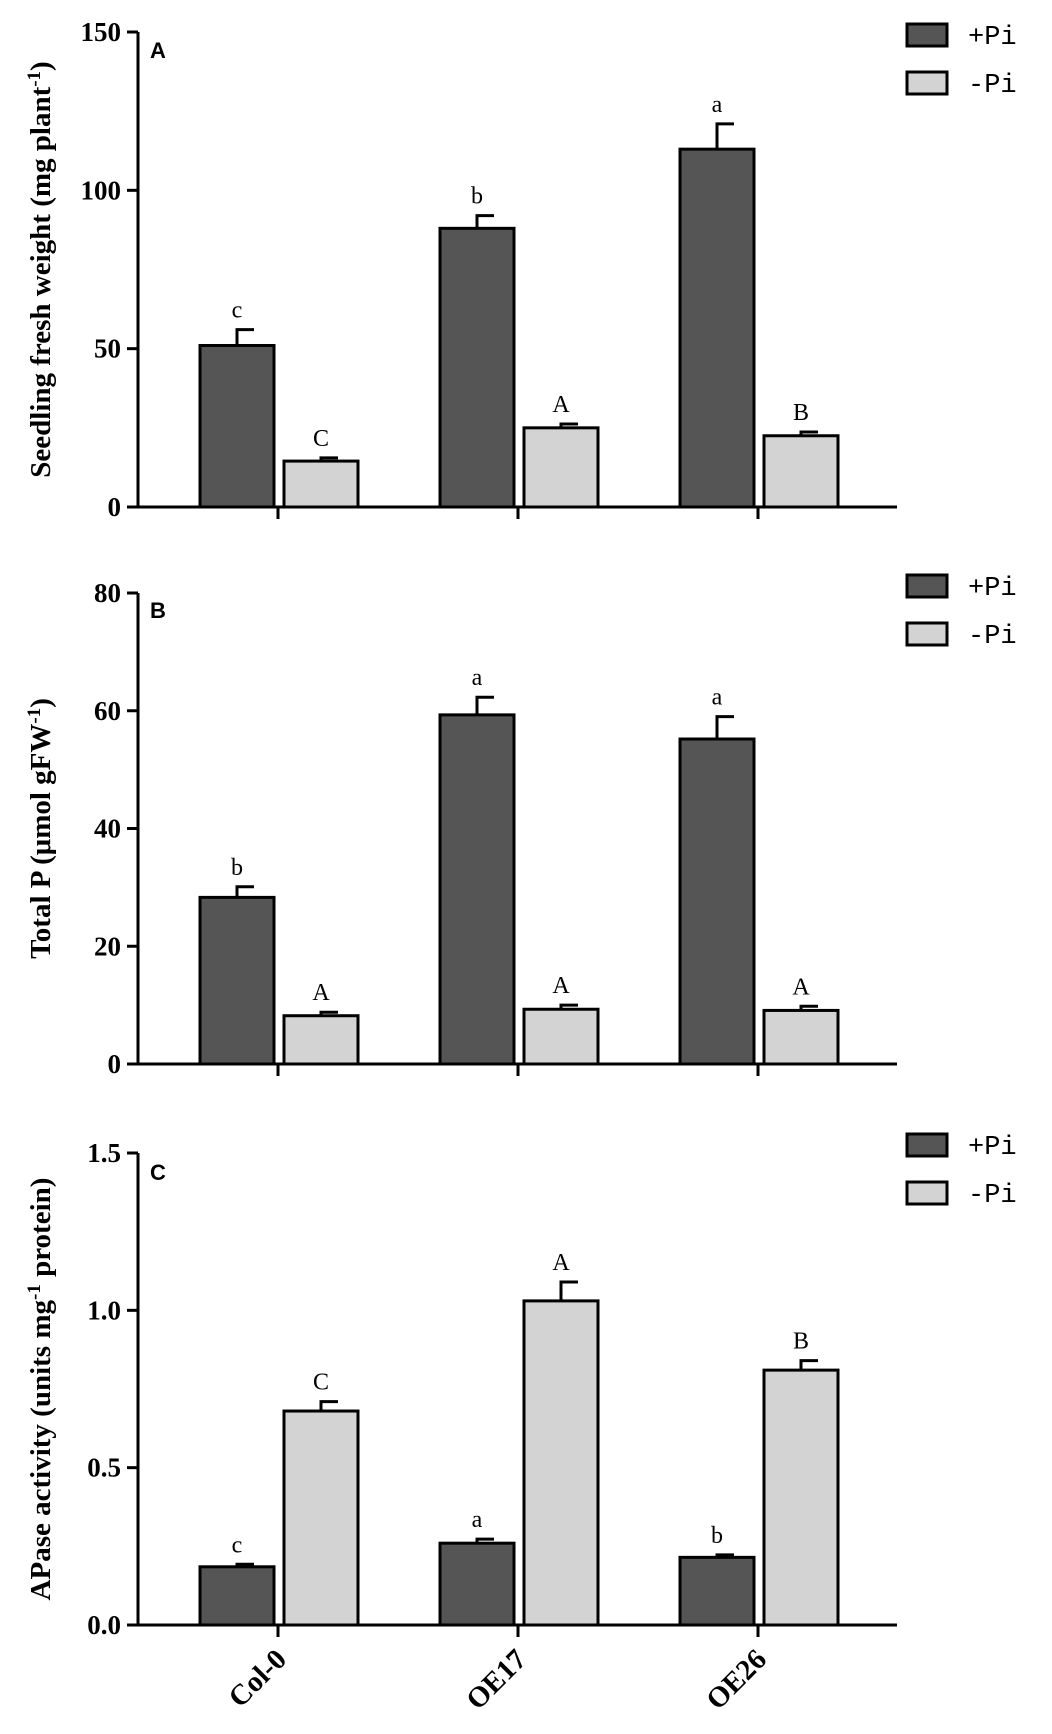 The image size is (1052, 1734). What do you see at coordinates (158, 50) in the screenshot?
I see `panel-label: A` at bounding box center [158, 50].